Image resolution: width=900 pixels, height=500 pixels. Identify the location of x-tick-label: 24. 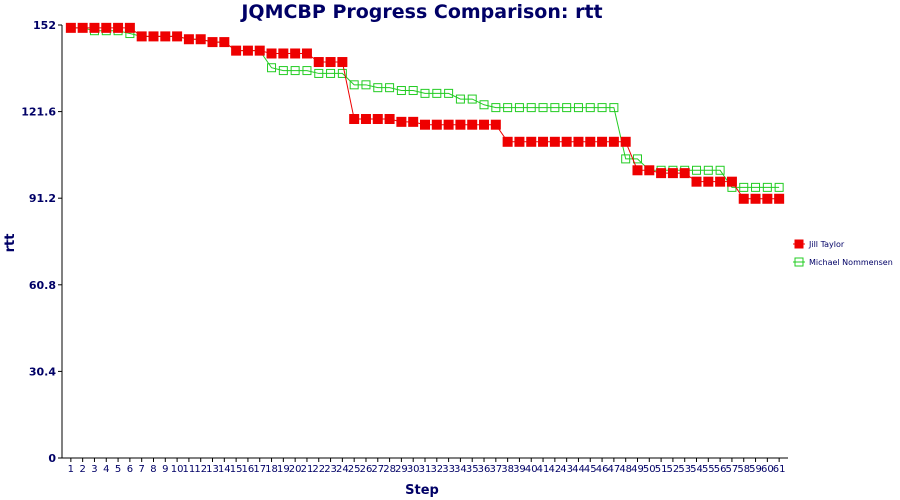
(342, 469).